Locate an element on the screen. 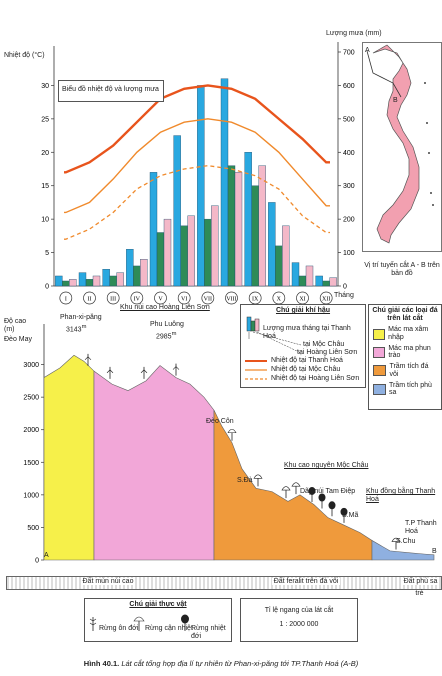  legend-bar-mc is located at coordinates (253, 326).